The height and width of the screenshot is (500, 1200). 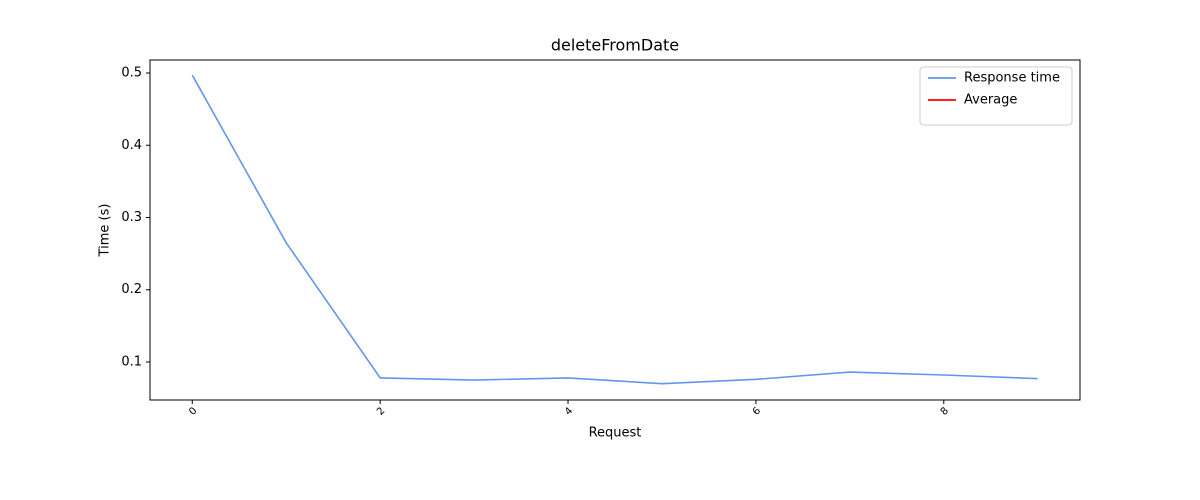 I want to click on x-tick-label: 0, so click(x=193, y=411).